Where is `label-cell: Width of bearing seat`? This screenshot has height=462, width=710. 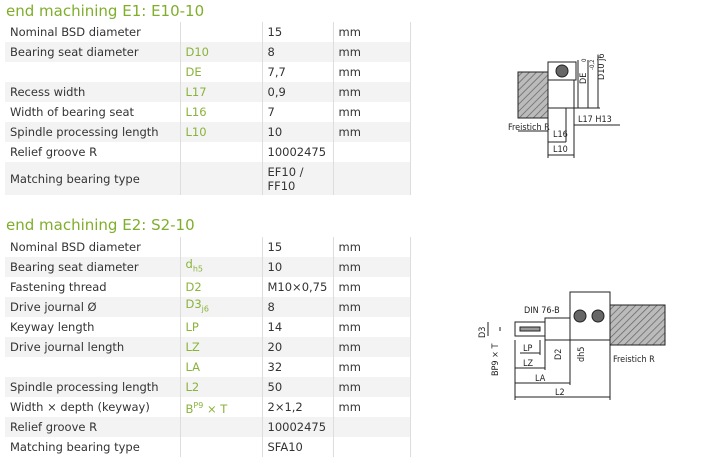 label-cell: Width of bearing seat is located at coordinates (93, 112).